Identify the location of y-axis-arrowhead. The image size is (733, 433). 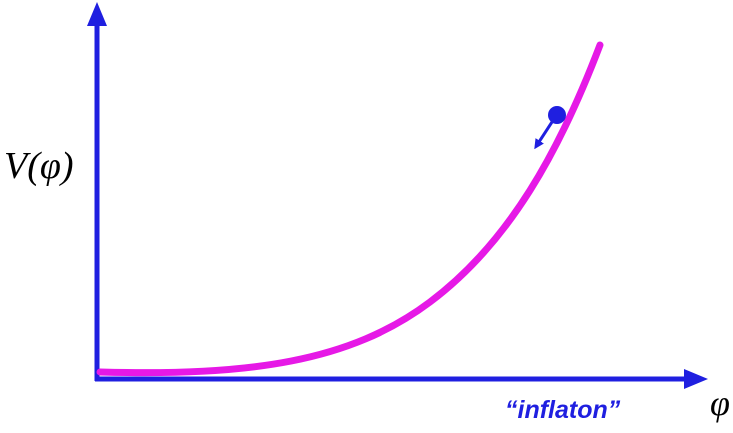
(97, 14).